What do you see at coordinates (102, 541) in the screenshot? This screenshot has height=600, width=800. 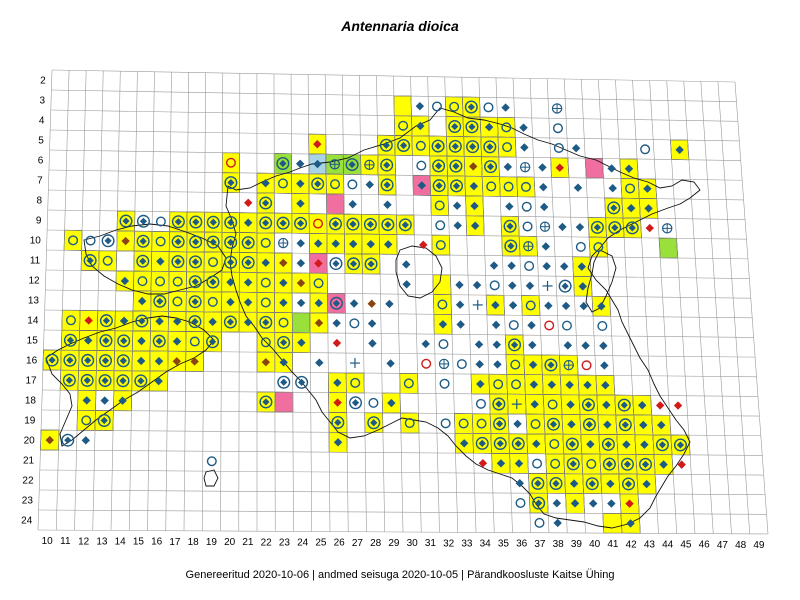 I see `column-label: 13` at bounding box center [102, 541].